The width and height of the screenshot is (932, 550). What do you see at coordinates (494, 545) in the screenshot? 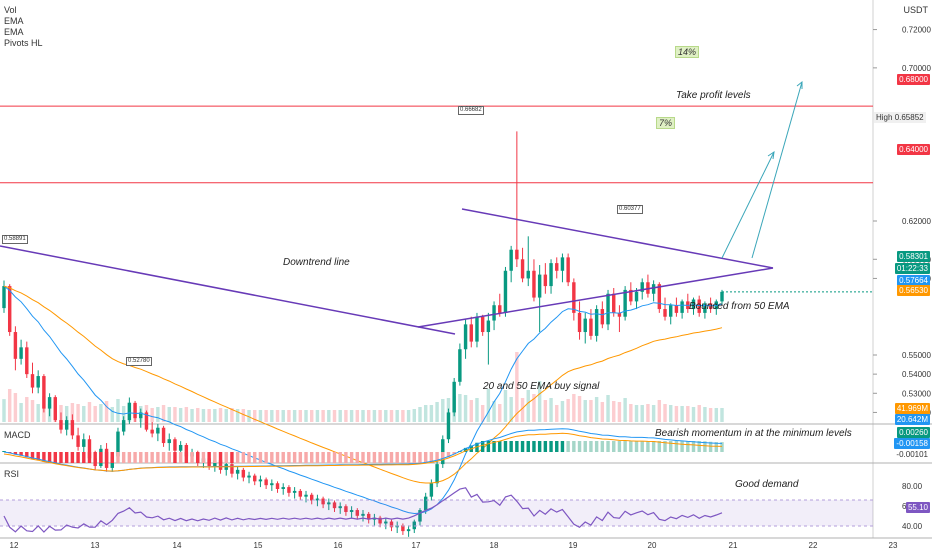
I see `x-tick-label: 18` at bounding box center [494, 545].